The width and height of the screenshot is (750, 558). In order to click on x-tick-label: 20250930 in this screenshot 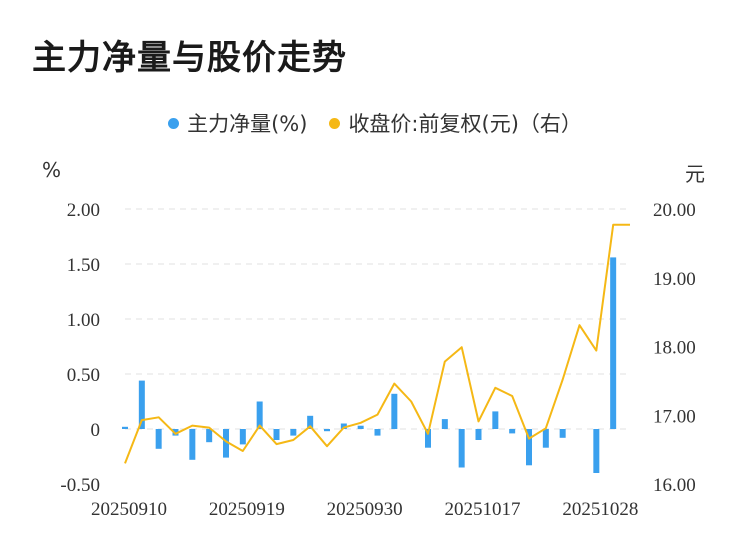, I will do `click(365, 509)`.